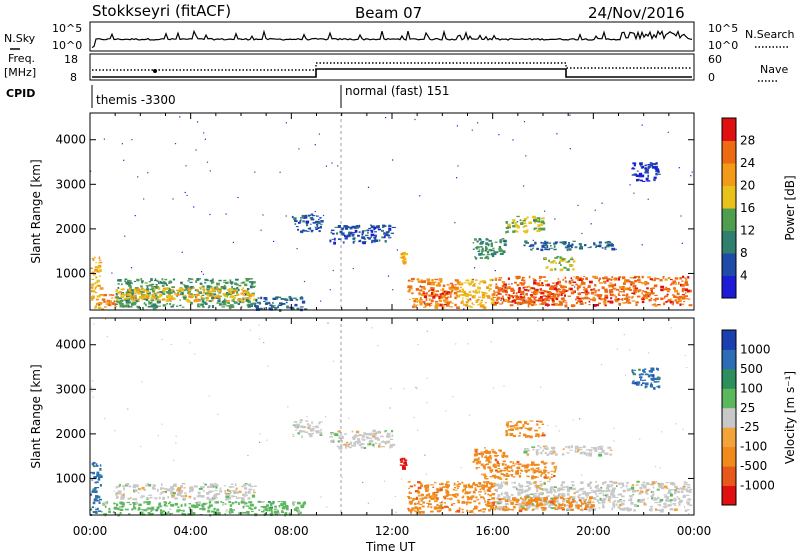 This screenshot has width=800, height=554. Describe the element at coordinates (291, 531) in the screenshot. I see `time-tick-label: 08:00` at that location.